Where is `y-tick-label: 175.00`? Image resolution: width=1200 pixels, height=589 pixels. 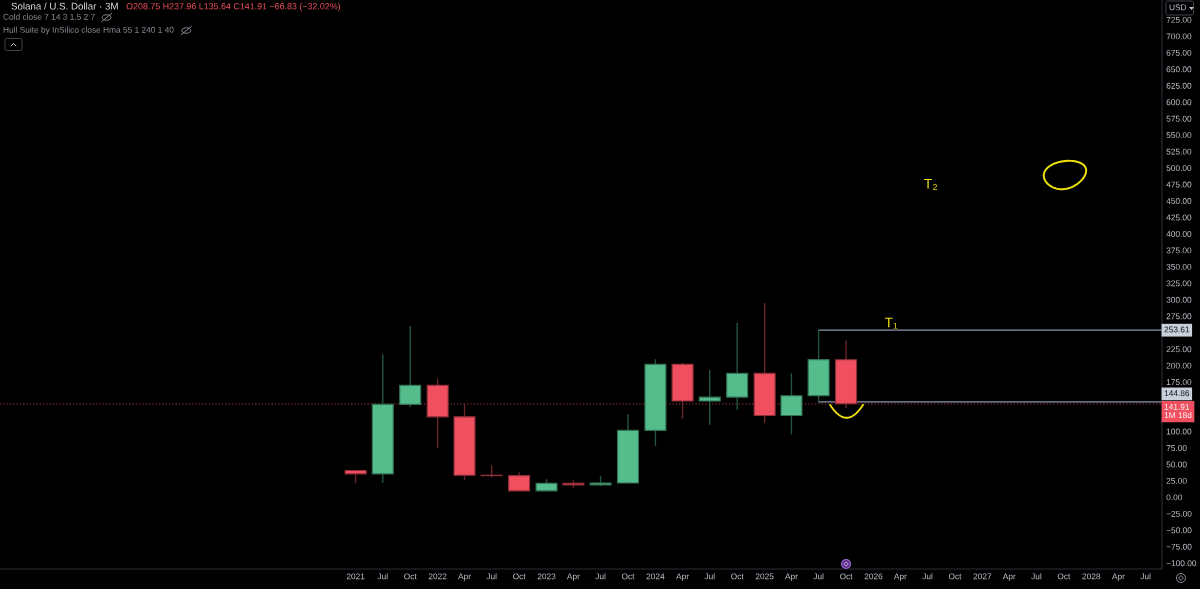 y-tick-label: 175.00 is located at coordinates (1179, 382).